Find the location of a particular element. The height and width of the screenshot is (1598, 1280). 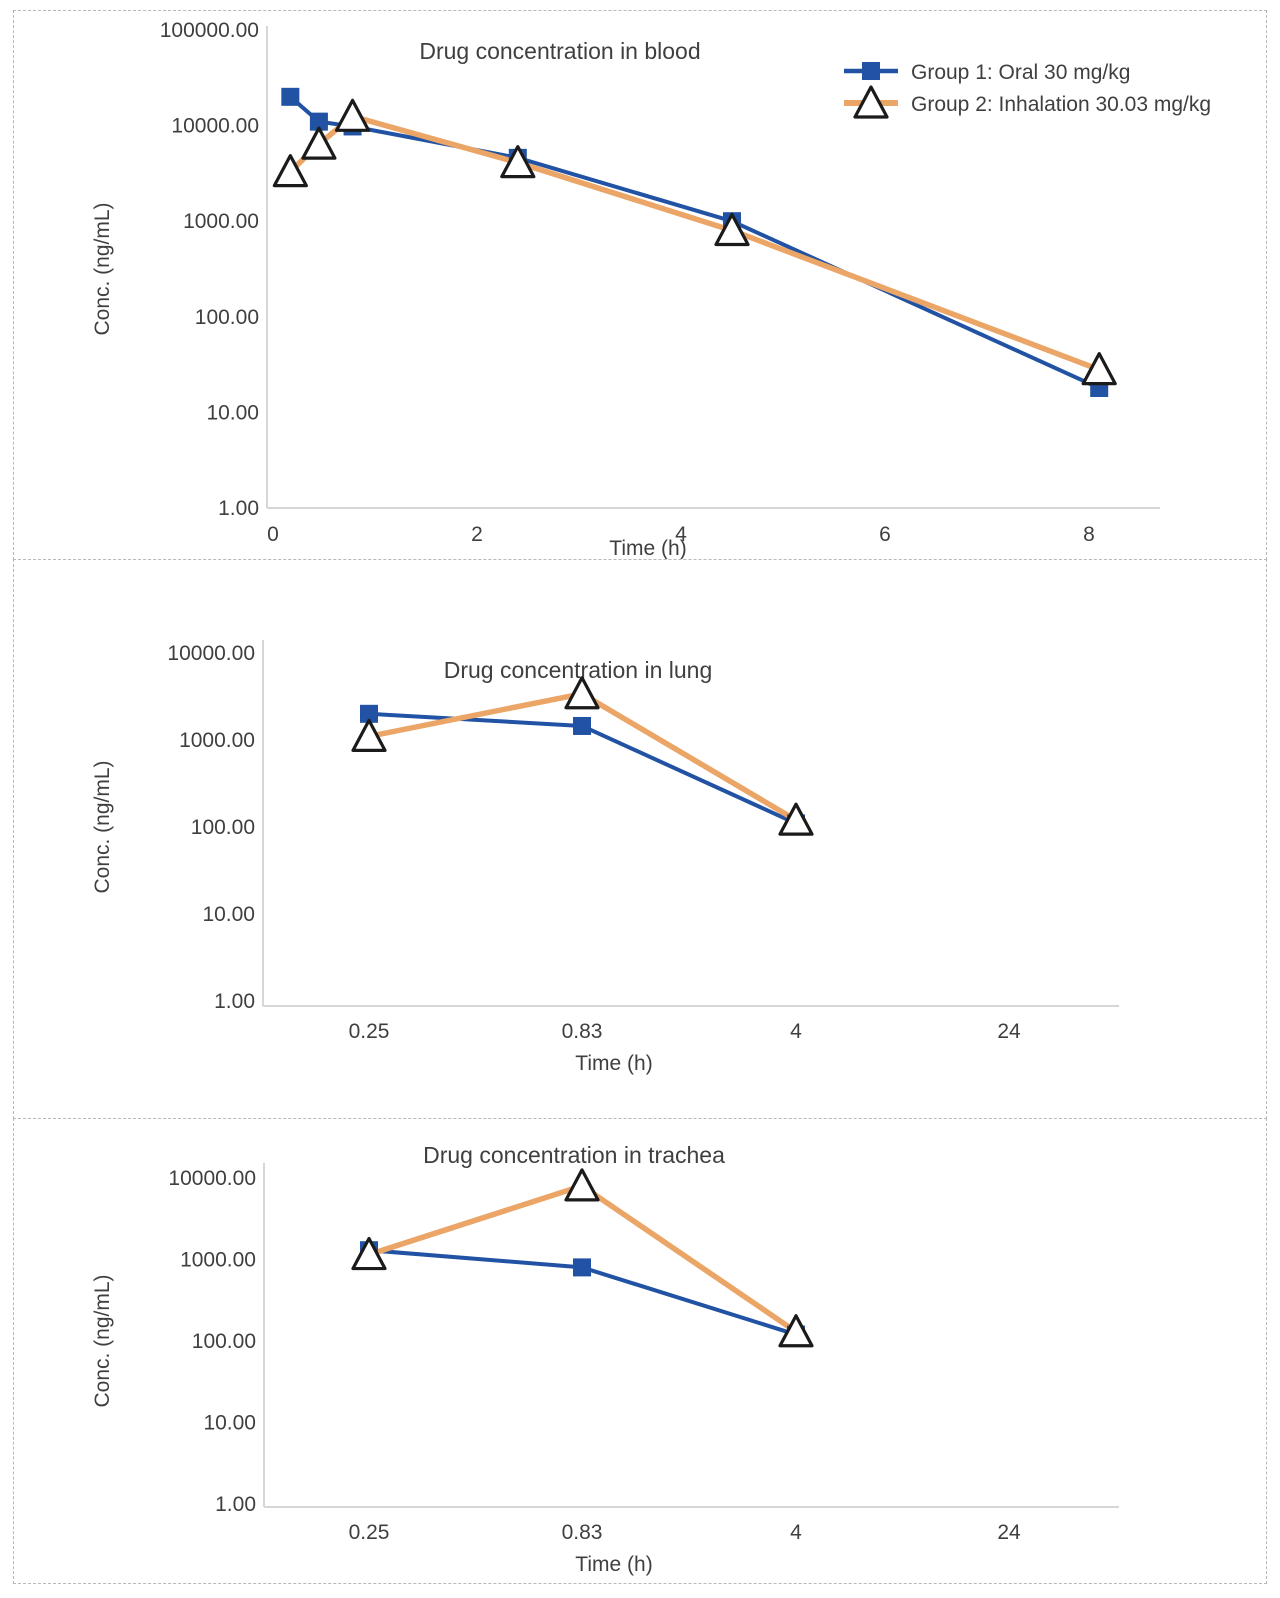

legend-label-2: Group 2: Inhalation 30.03 mg/kg is located at coordinates (1061, 104).